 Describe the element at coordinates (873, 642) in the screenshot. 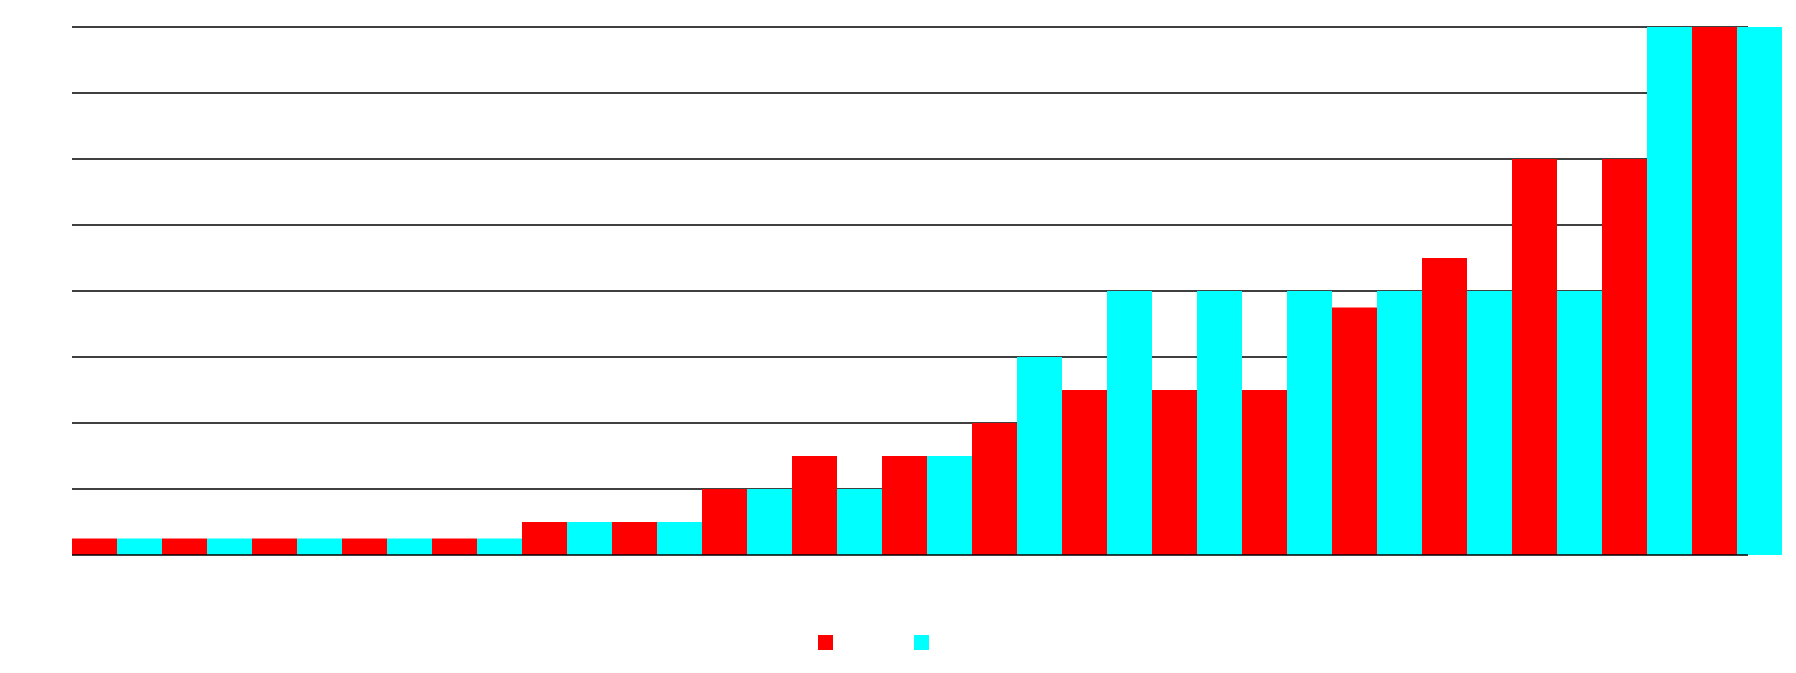

I see `legend` at that location.